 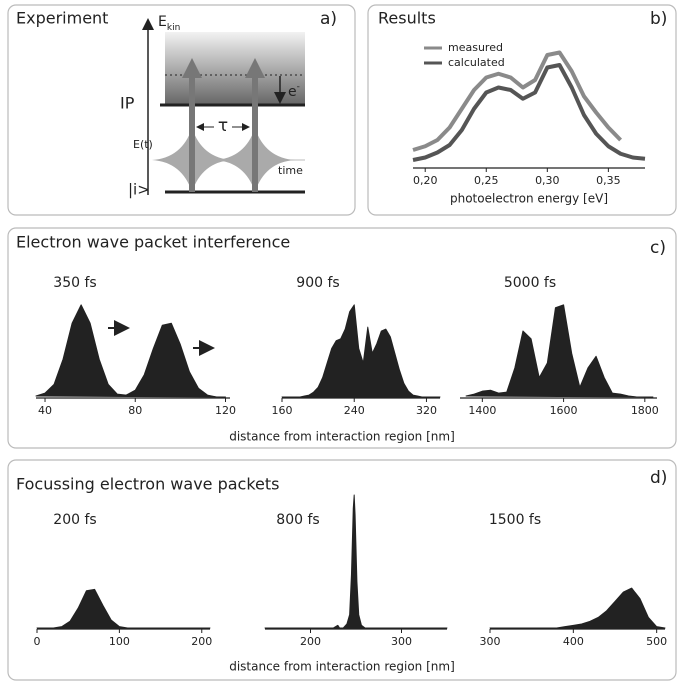 I want to click on delay-annotation: 900 fs, so click(x=317, y=283).